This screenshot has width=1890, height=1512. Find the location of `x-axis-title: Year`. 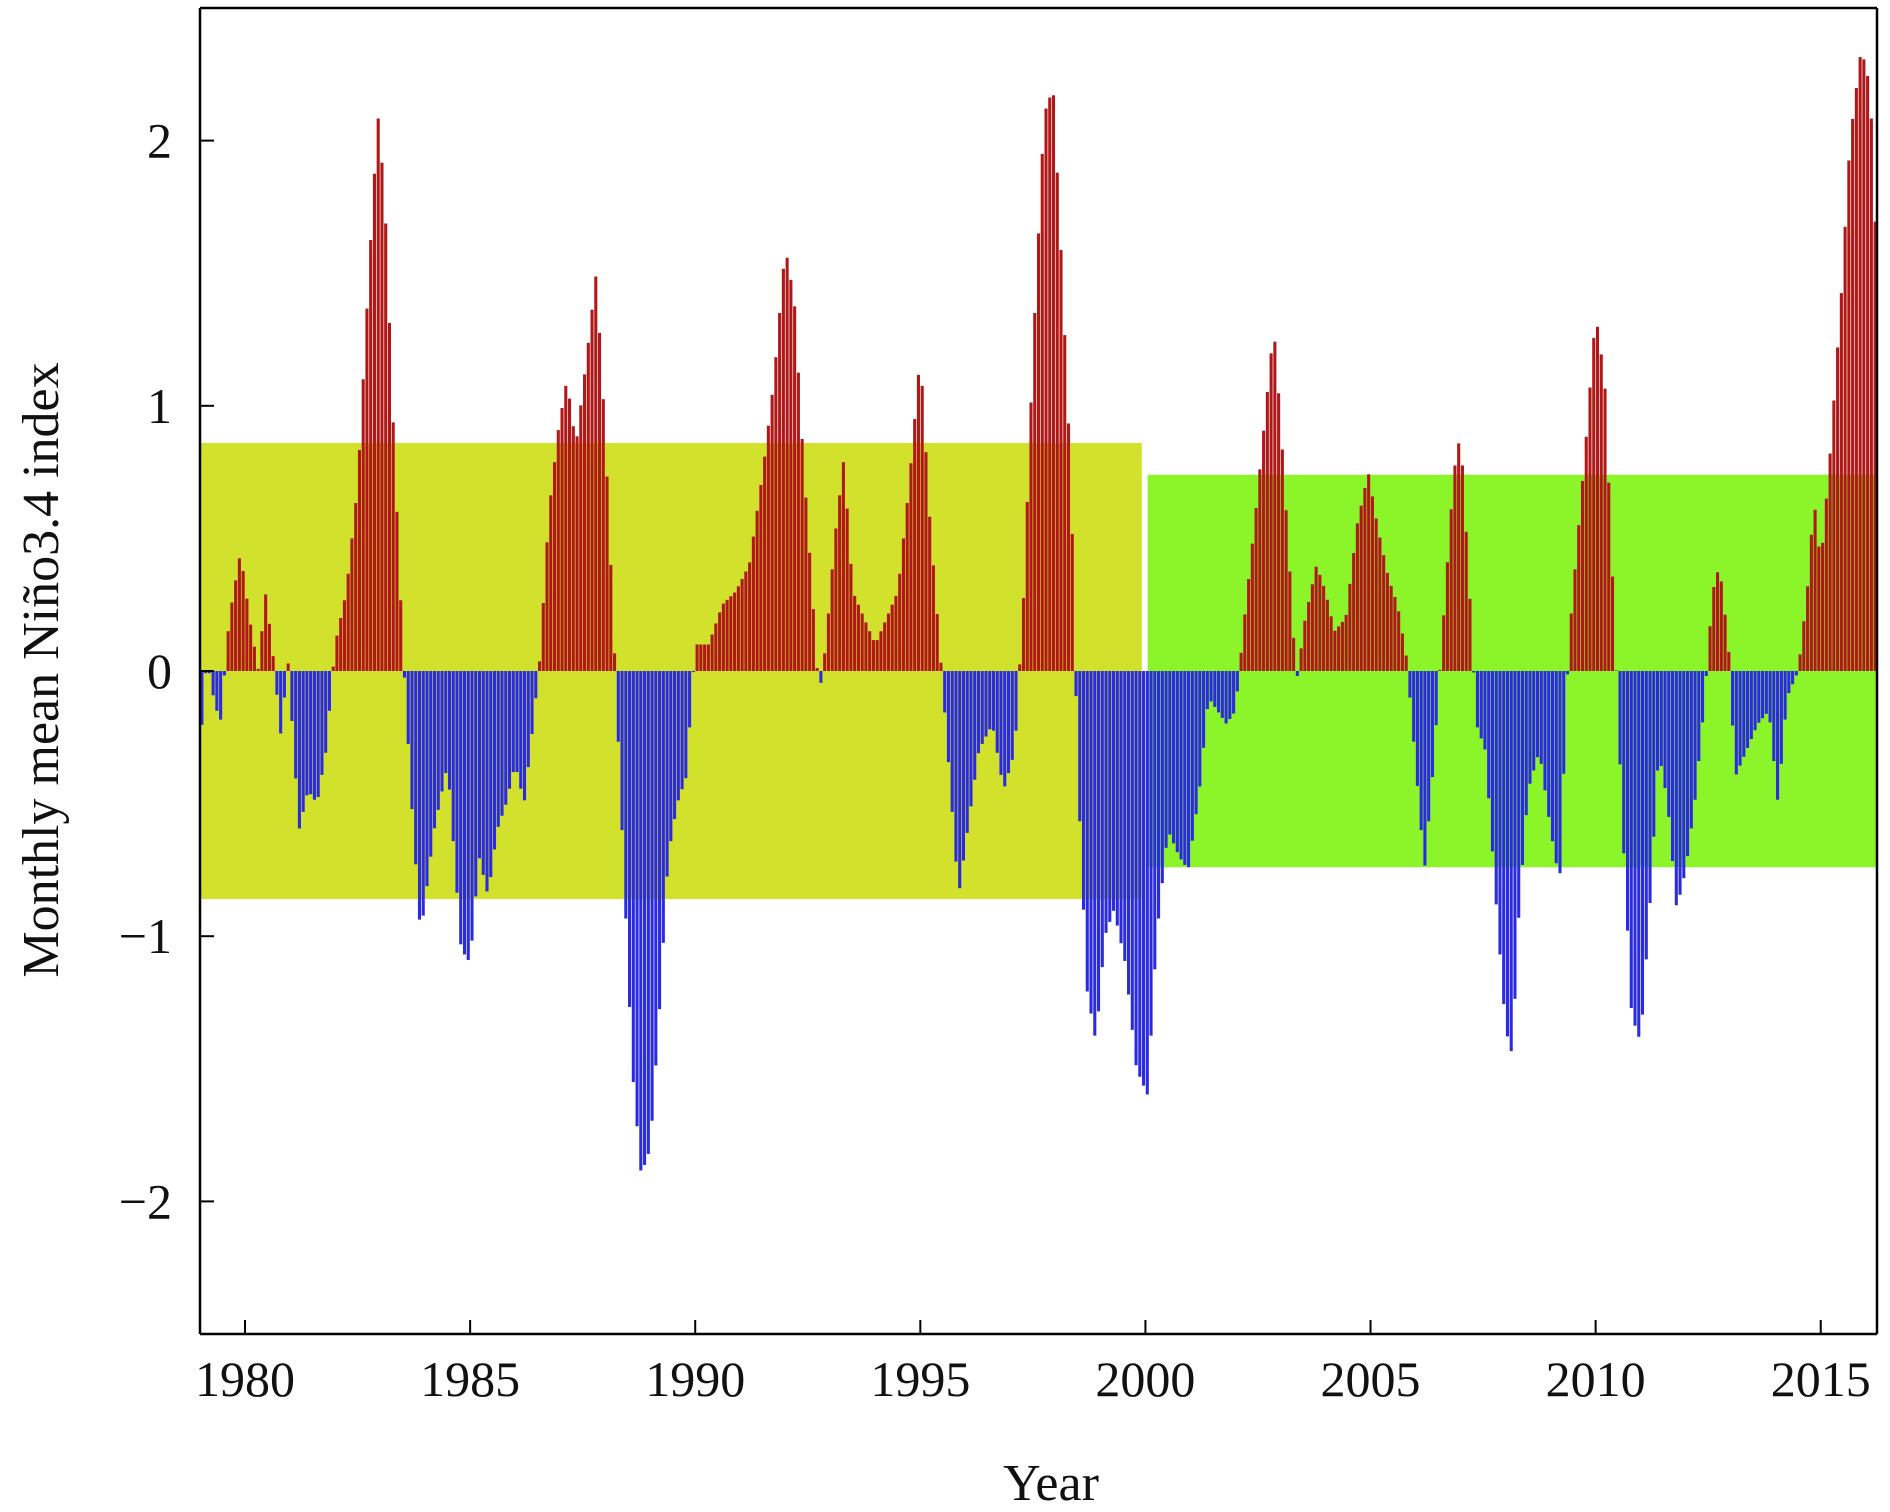

x-axis-title: Year is located at coordinates (1051, 1483).